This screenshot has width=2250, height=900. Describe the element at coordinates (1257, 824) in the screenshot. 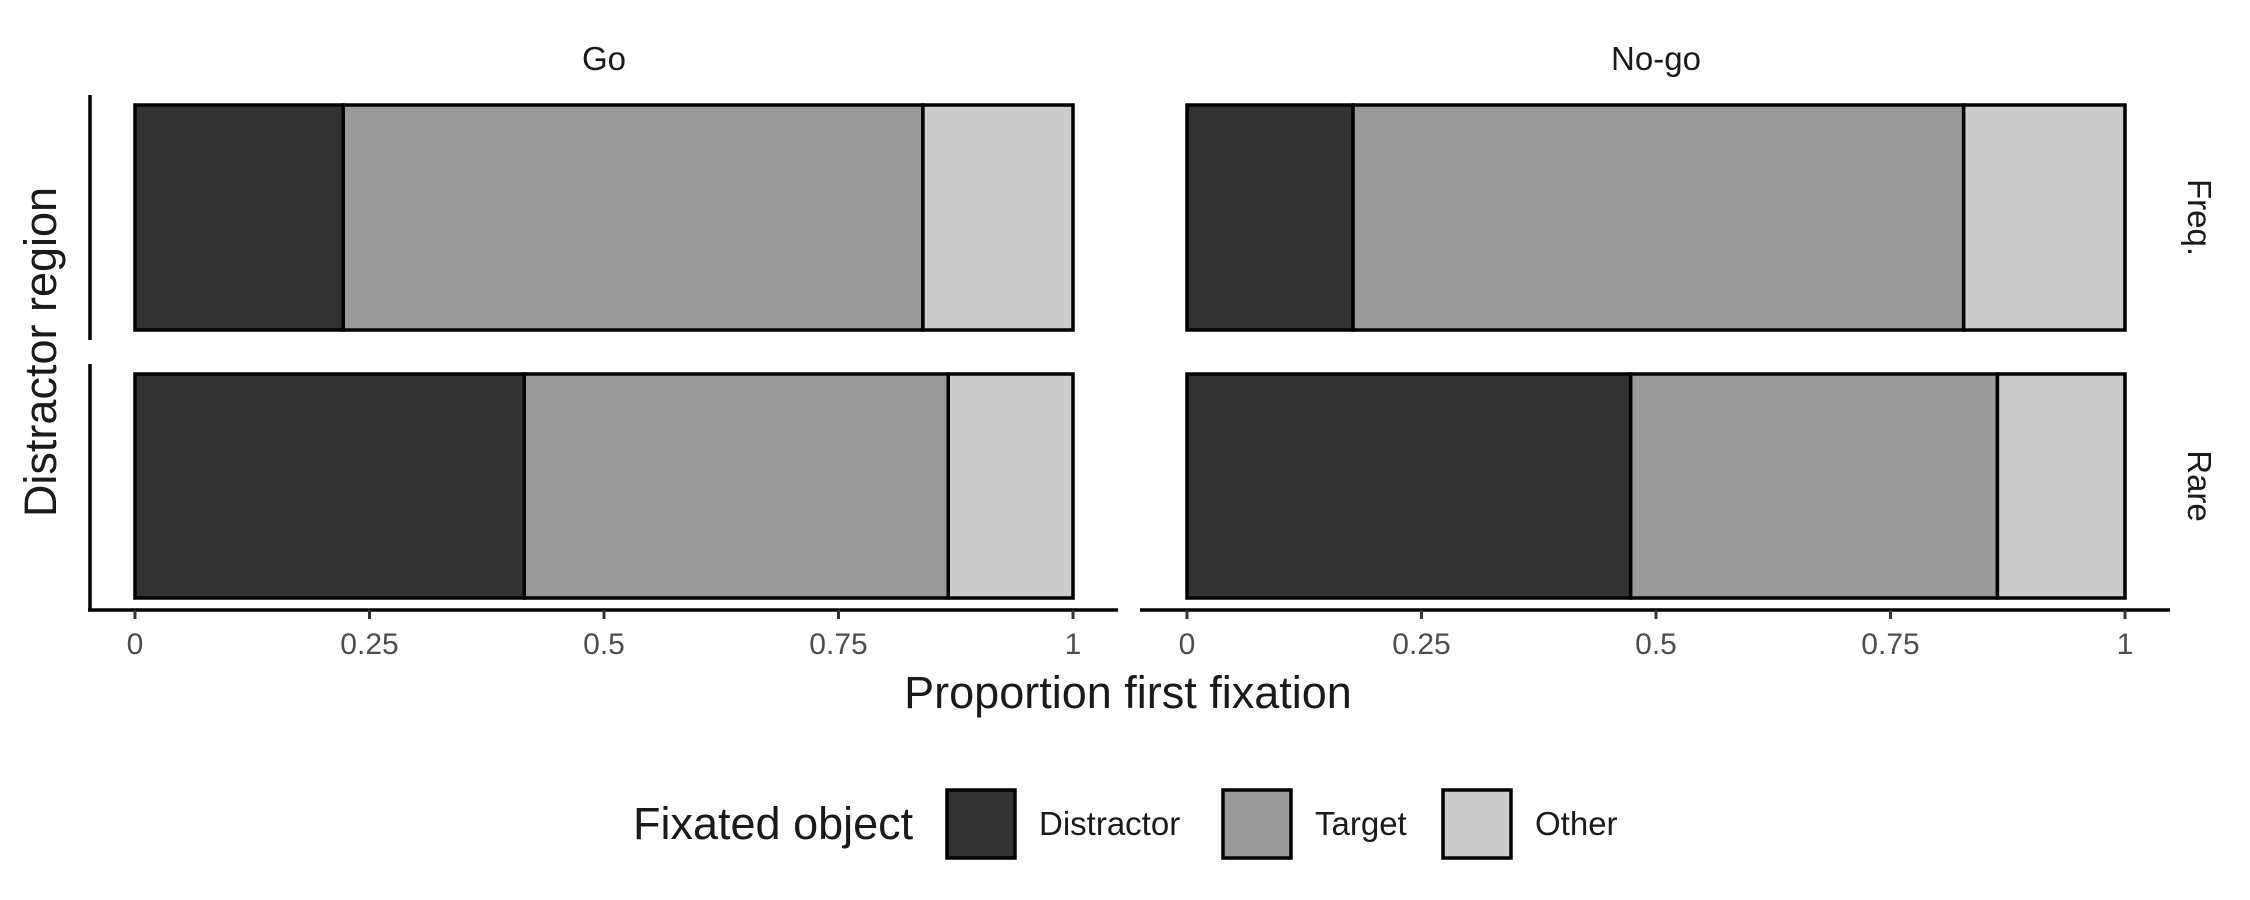

I see `legend-key-target` at that location.